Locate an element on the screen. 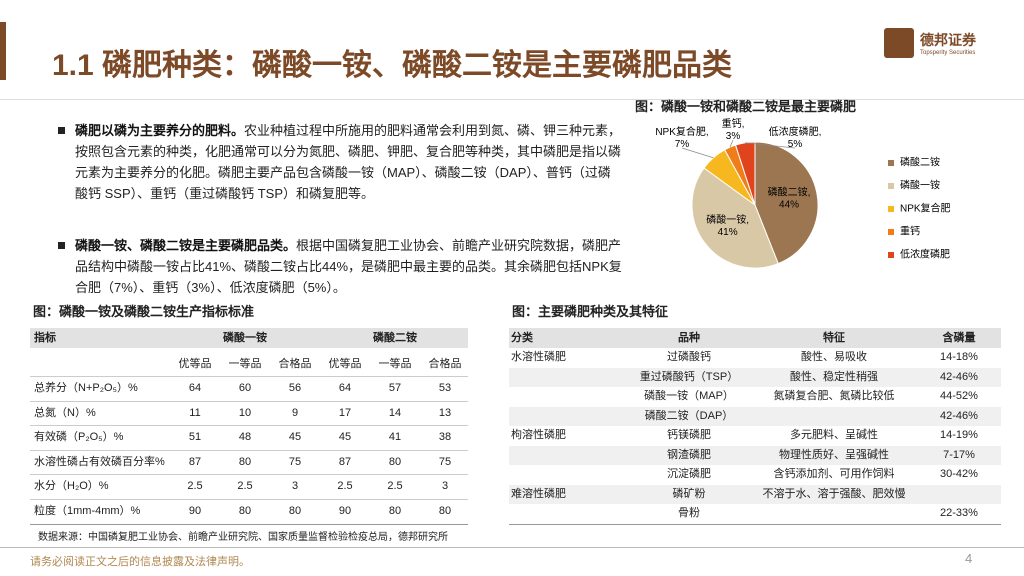 This screenshot has height=576, width=1024. table-cell: 品种 is located at coordinates (689, 338).